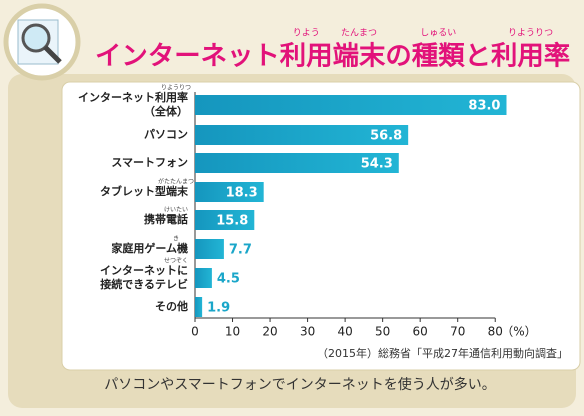  Describe the element at coordinates (332, 56) in the screenshot. I see `chart-title: インターネット利用端末の種類と利用率` at that location.